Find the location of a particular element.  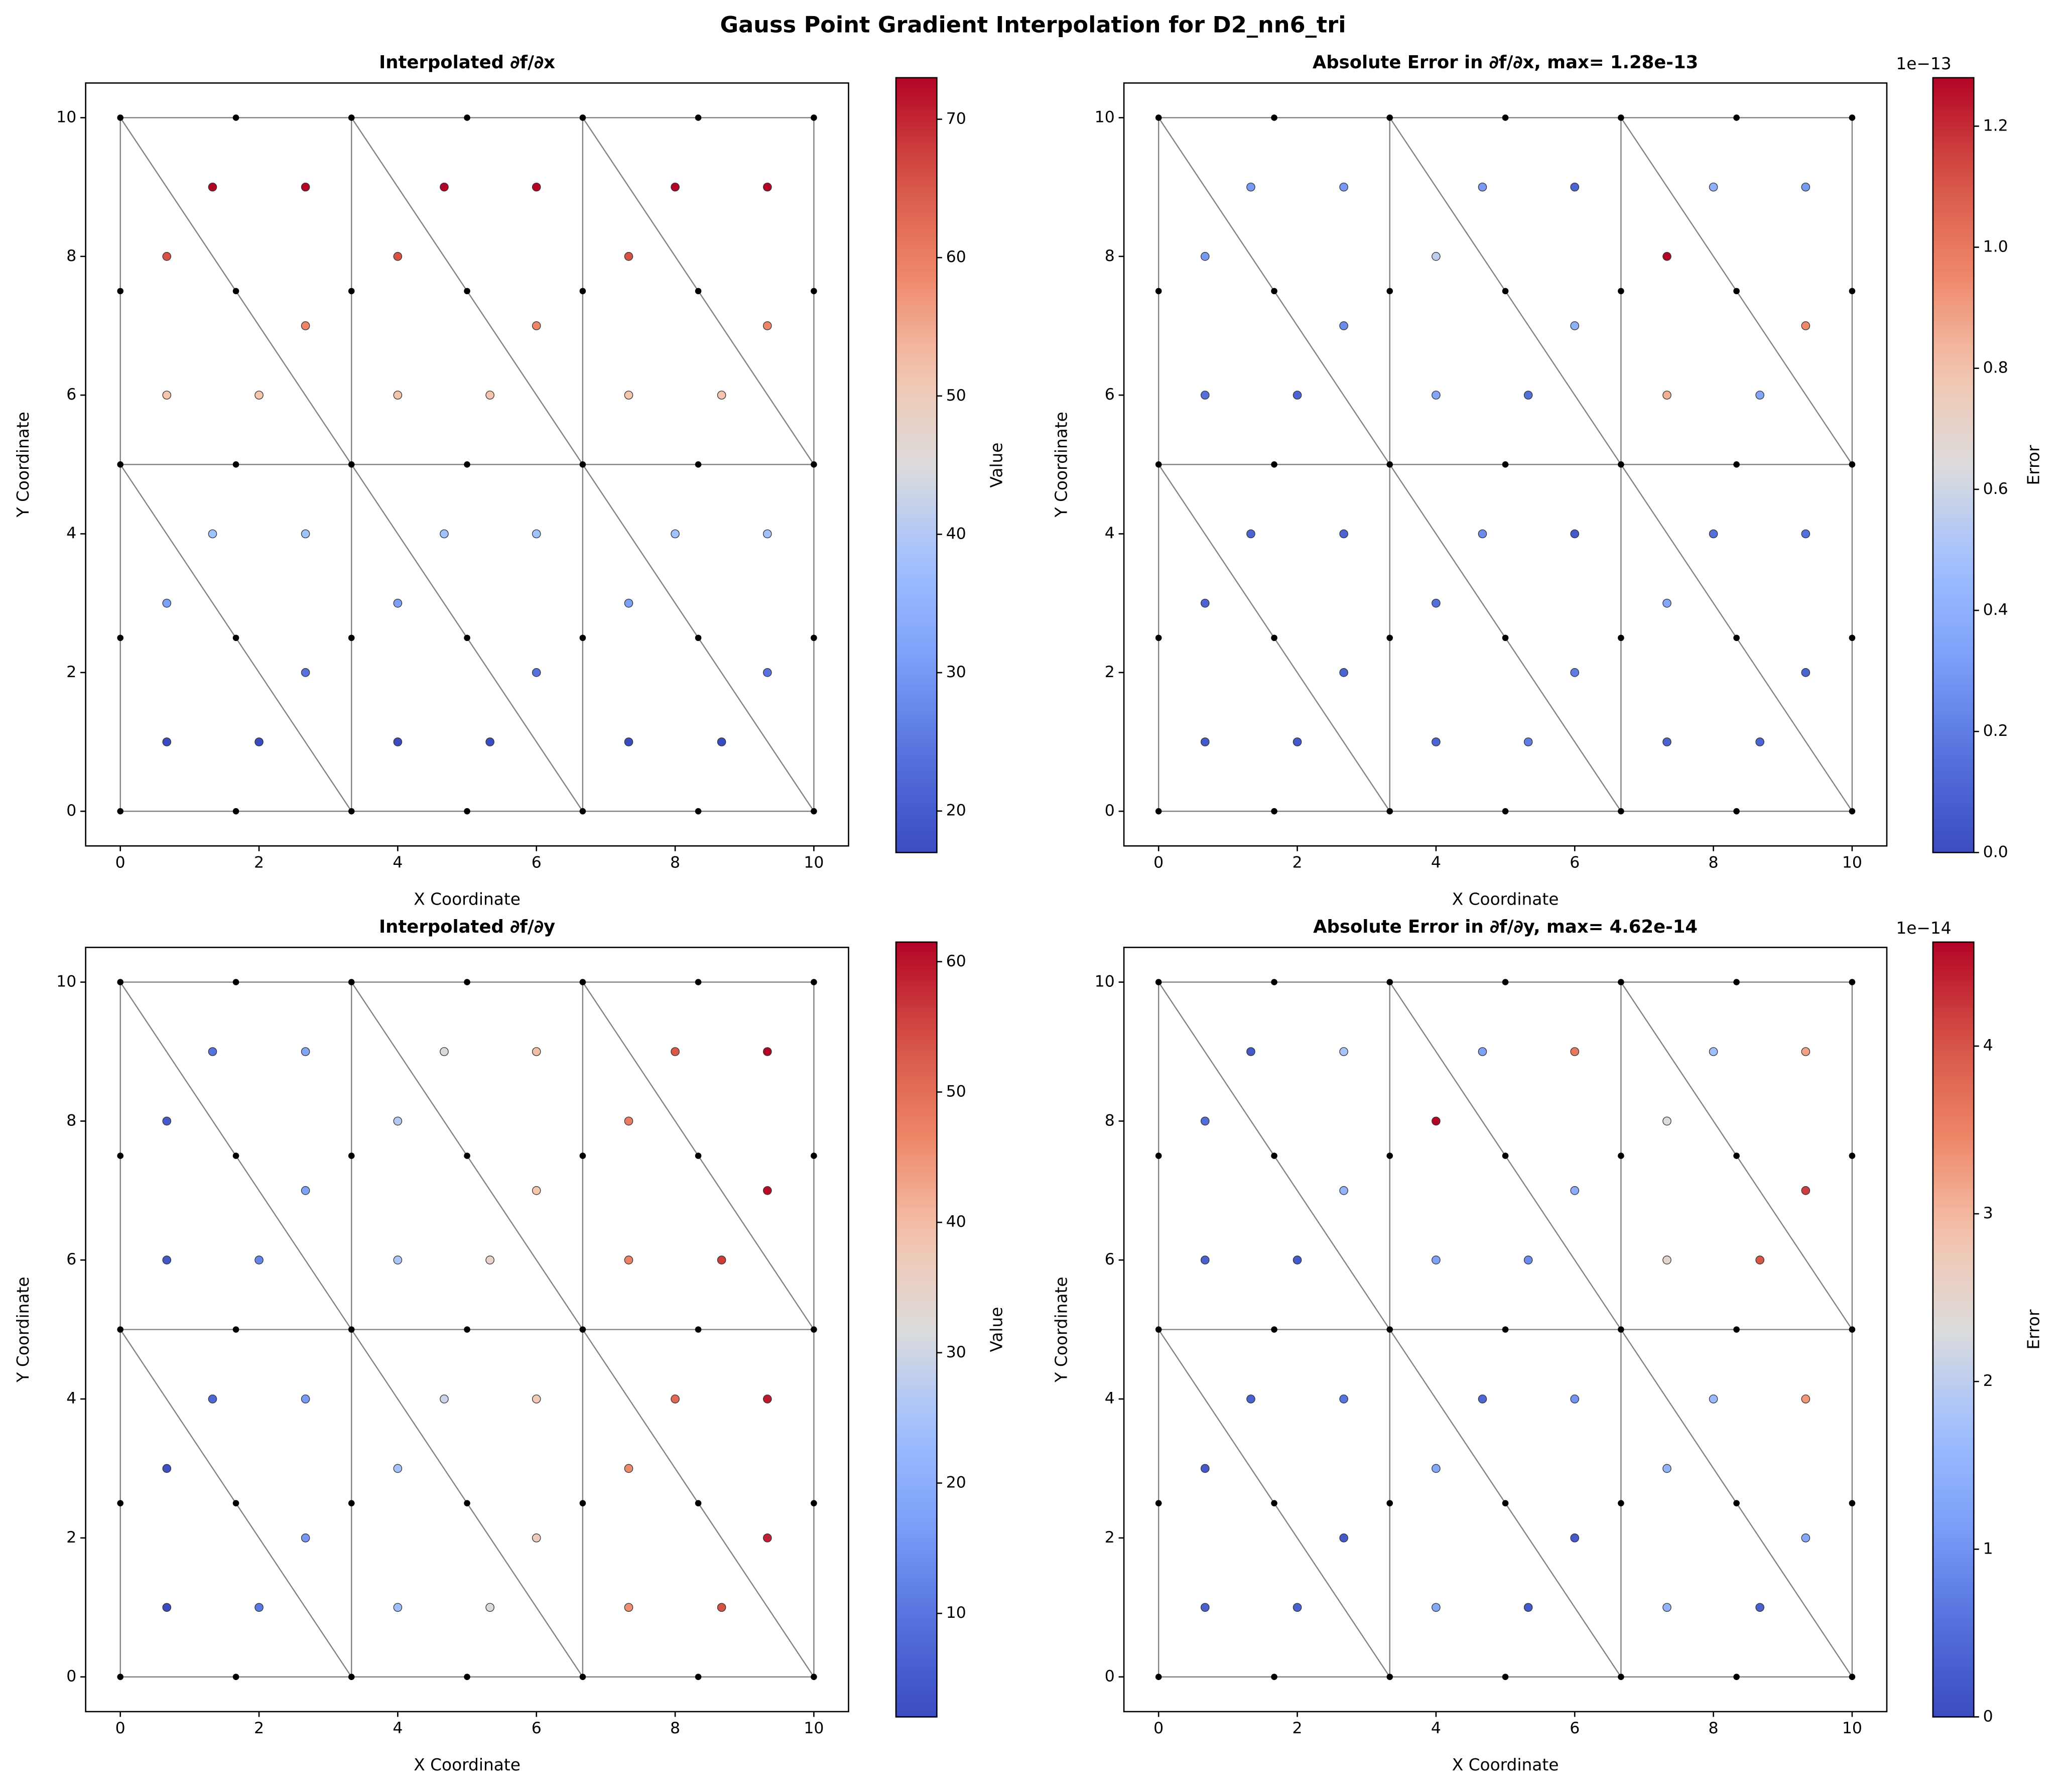

x-tick-label: 8 is located at coordinates (675, 862).